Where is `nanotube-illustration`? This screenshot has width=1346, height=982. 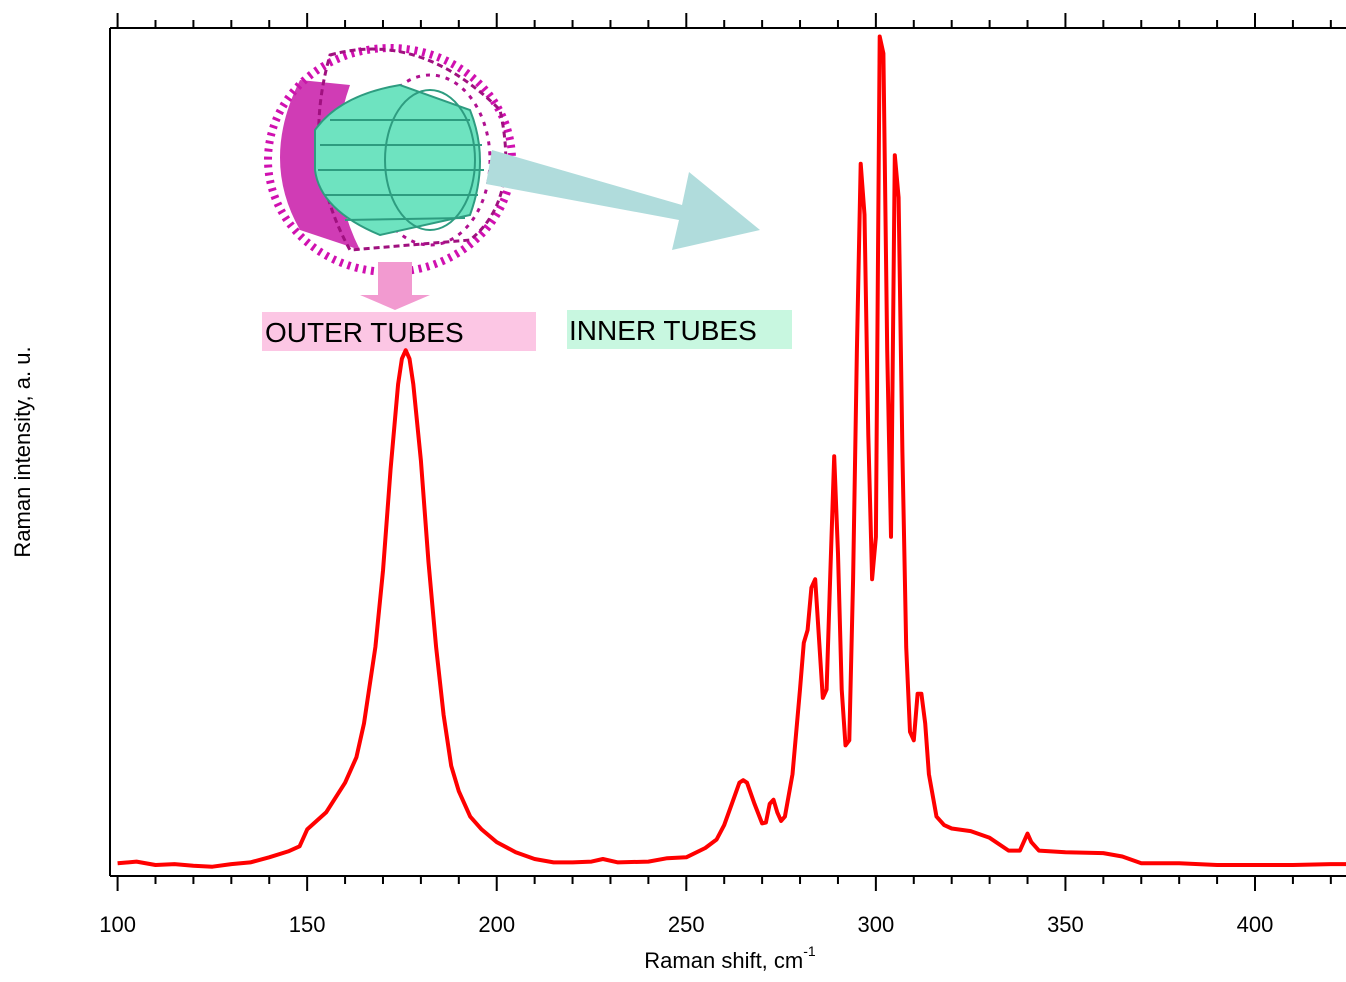
nanotube-illustration is located at coordinates (390, 160).